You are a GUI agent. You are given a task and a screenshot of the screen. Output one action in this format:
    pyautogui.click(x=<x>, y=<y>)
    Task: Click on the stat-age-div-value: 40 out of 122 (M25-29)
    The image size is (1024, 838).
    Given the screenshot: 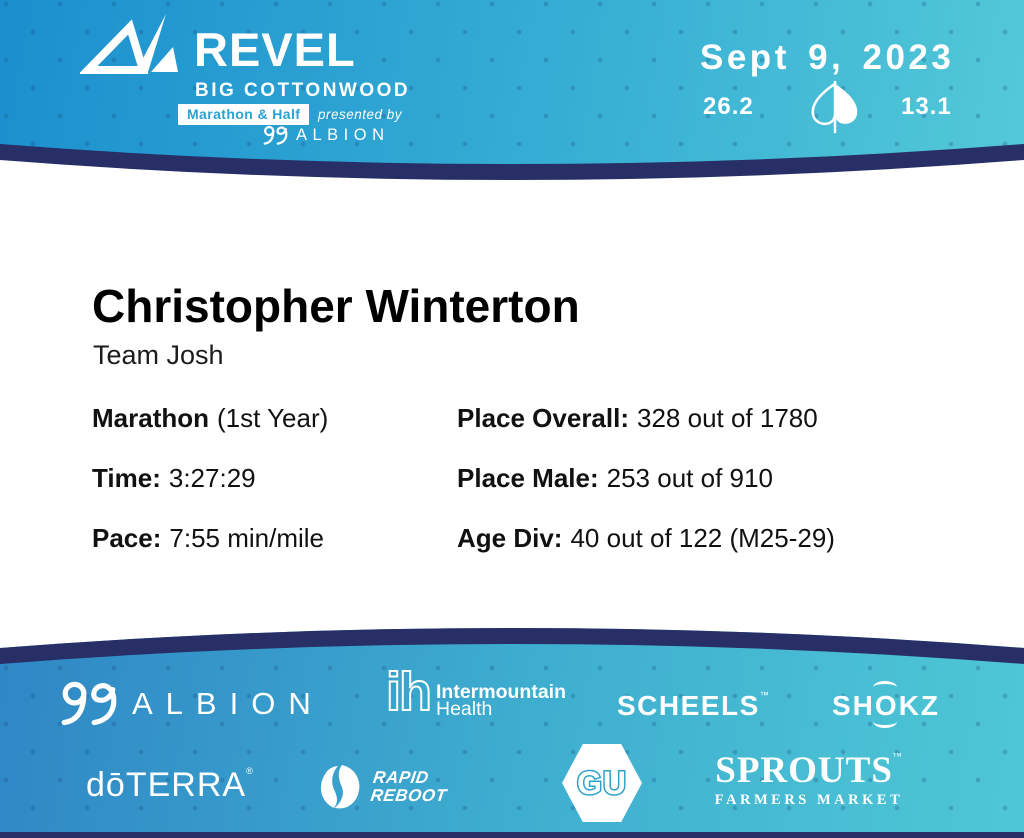 What is the action you would take?
    pyautogui.click(x=702, y=538)
    